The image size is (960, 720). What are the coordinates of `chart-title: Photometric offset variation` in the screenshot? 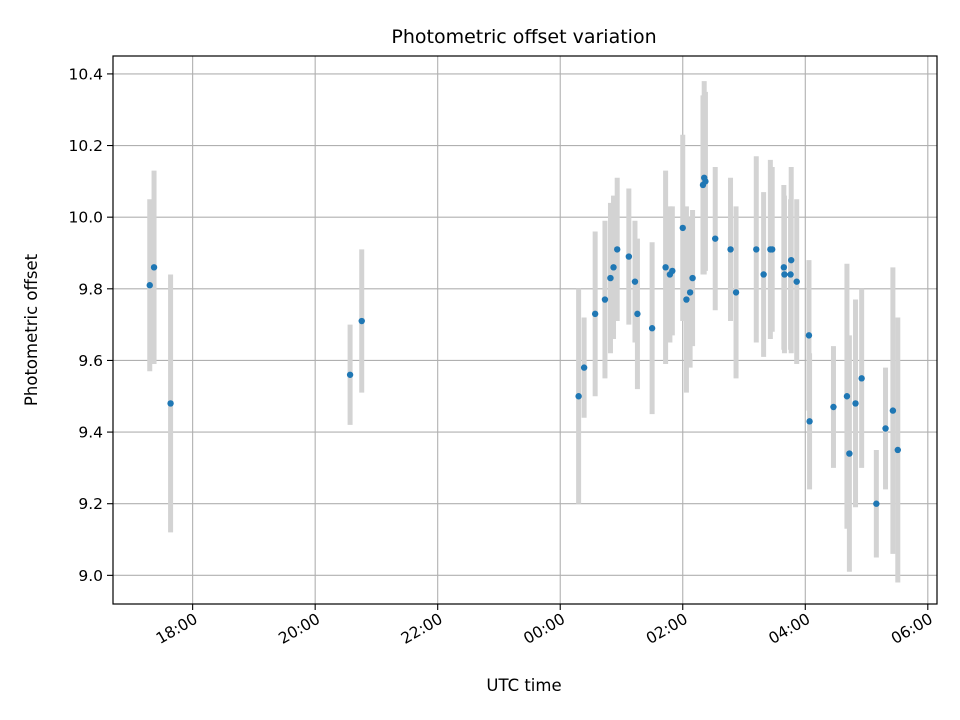 It's located at (523, 37).